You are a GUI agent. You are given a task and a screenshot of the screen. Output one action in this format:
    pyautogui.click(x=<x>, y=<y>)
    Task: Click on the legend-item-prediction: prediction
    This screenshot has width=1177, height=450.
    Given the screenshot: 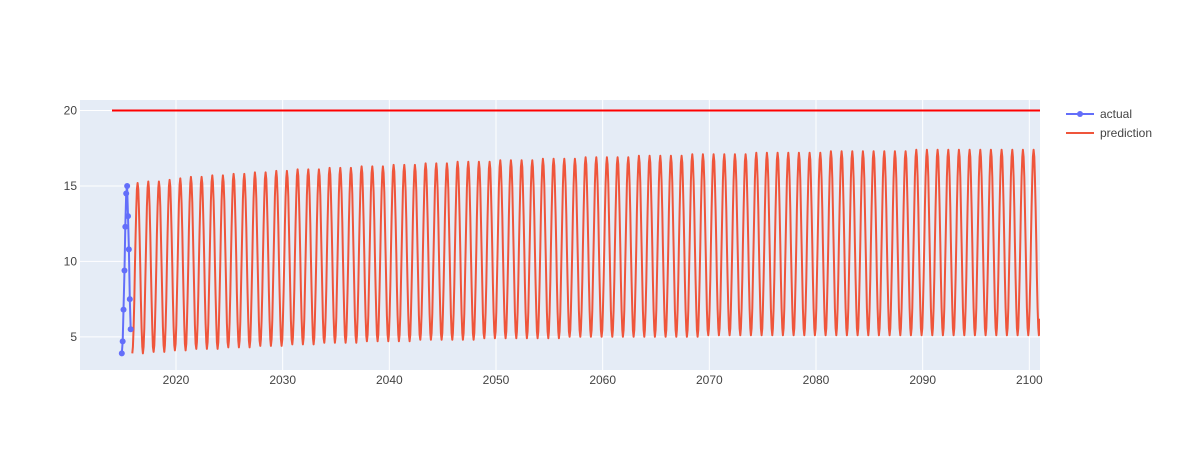 What is the action you would take?
    pyautogui.click(x=1109, y=133)
    